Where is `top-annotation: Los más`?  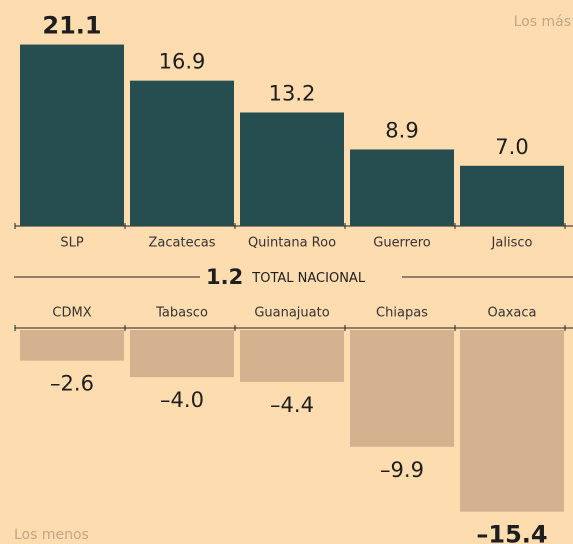 top-annotation: Los más is located at coordinates (542, 22).